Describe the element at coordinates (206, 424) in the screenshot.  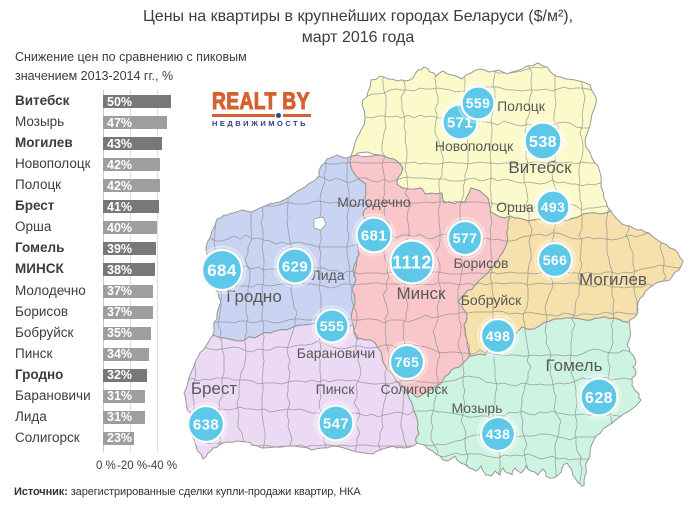
I see `svg-text: 638` at that location.